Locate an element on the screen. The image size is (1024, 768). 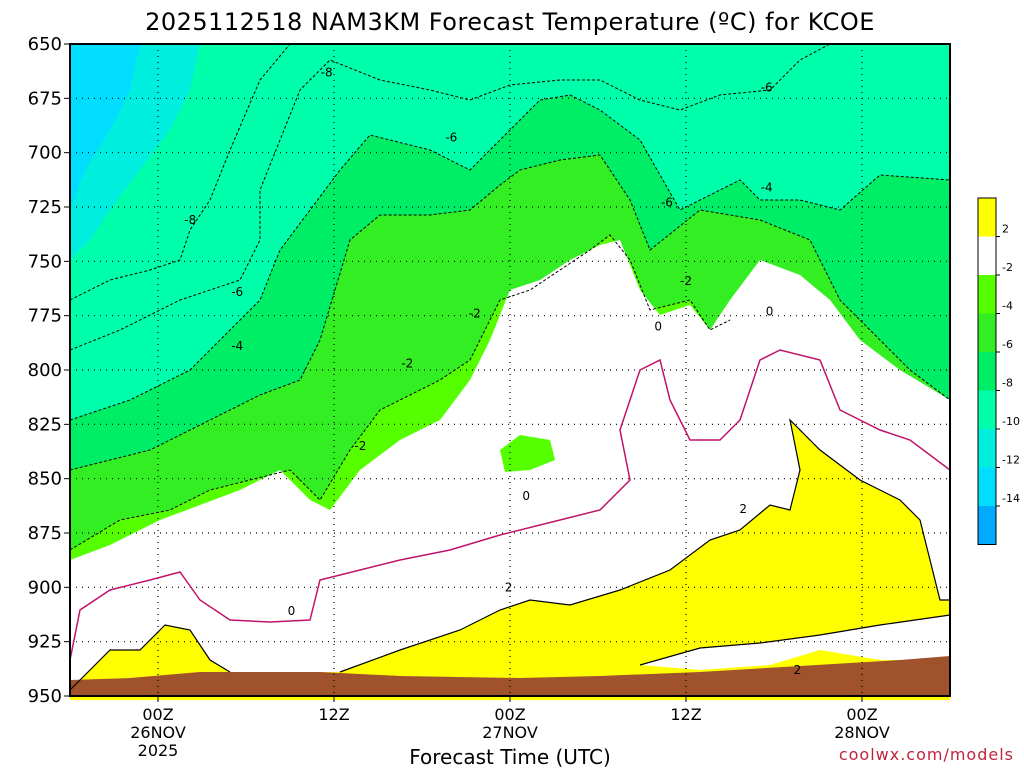
x-tick-label: 26NOV is located at coordinates (158, 732).